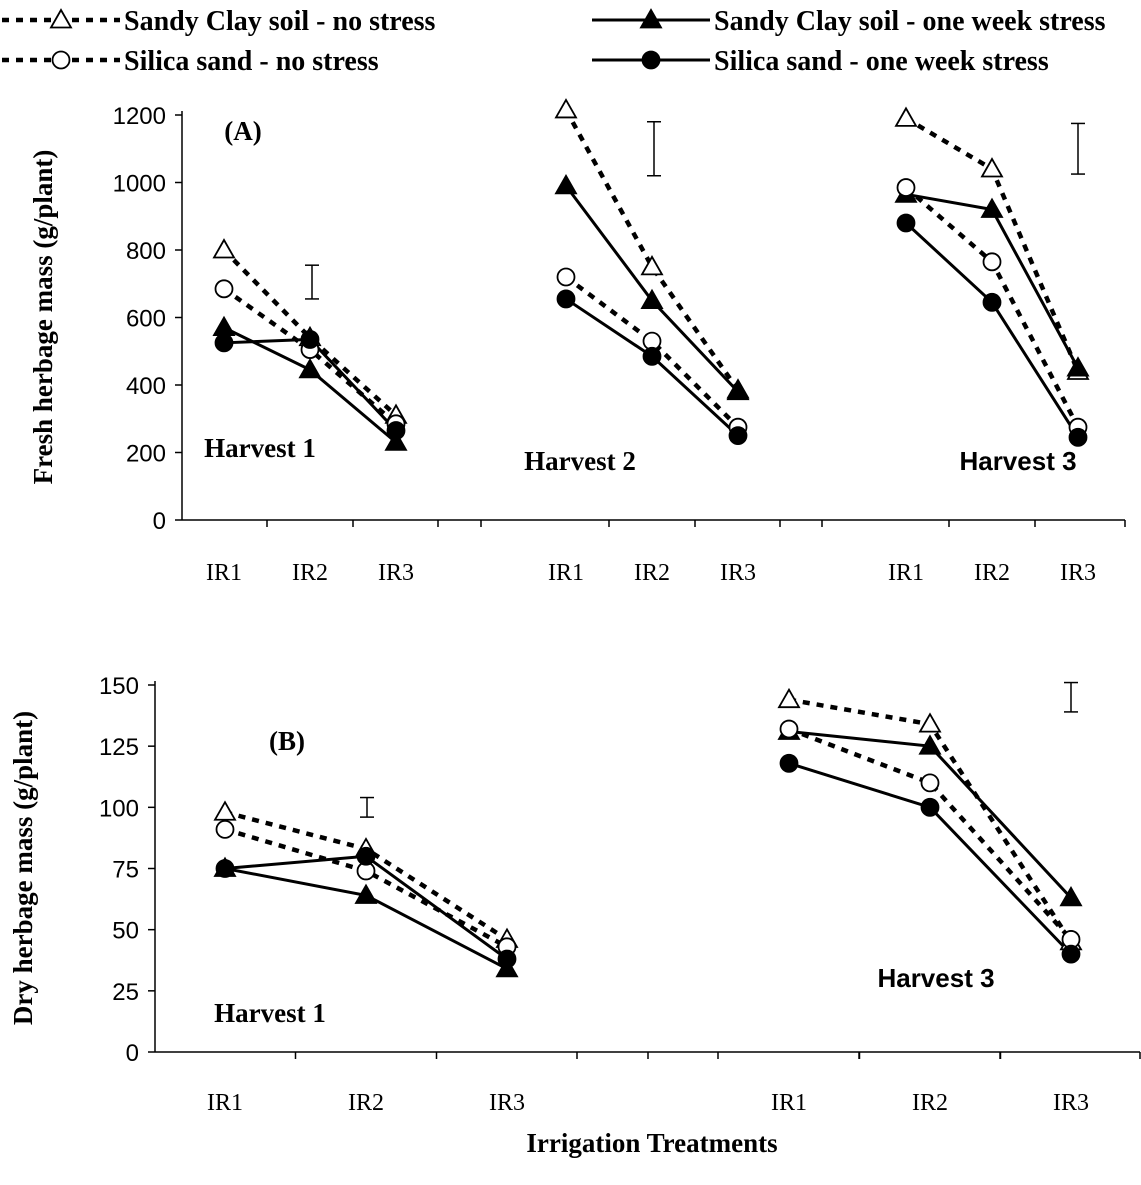  What do you see at coordinates (43, 317) in the screenshot?
I see `y-axis-label: Fresh herbage mass (g/plant)` at bounding box center [43, 317].